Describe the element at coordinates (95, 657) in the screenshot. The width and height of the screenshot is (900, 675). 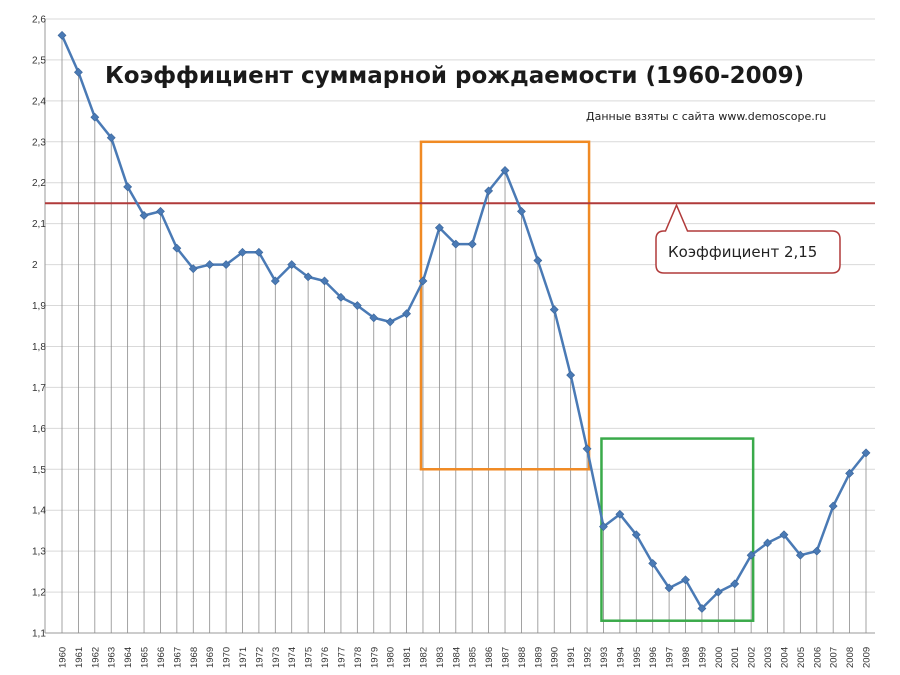
I see `x-tick-label: 1962` at that location.